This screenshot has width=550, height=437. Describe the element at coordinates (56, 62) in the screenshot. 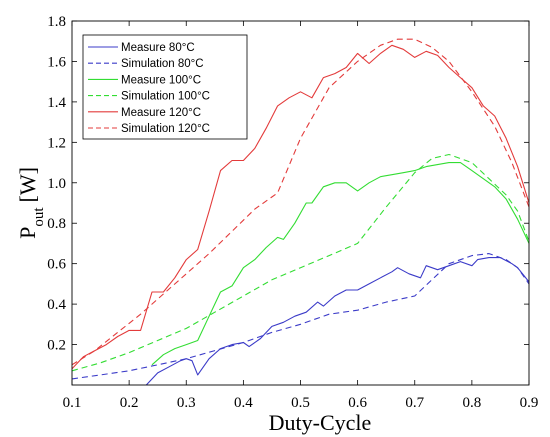

I see `y-tick-label: 1.6` at that location.